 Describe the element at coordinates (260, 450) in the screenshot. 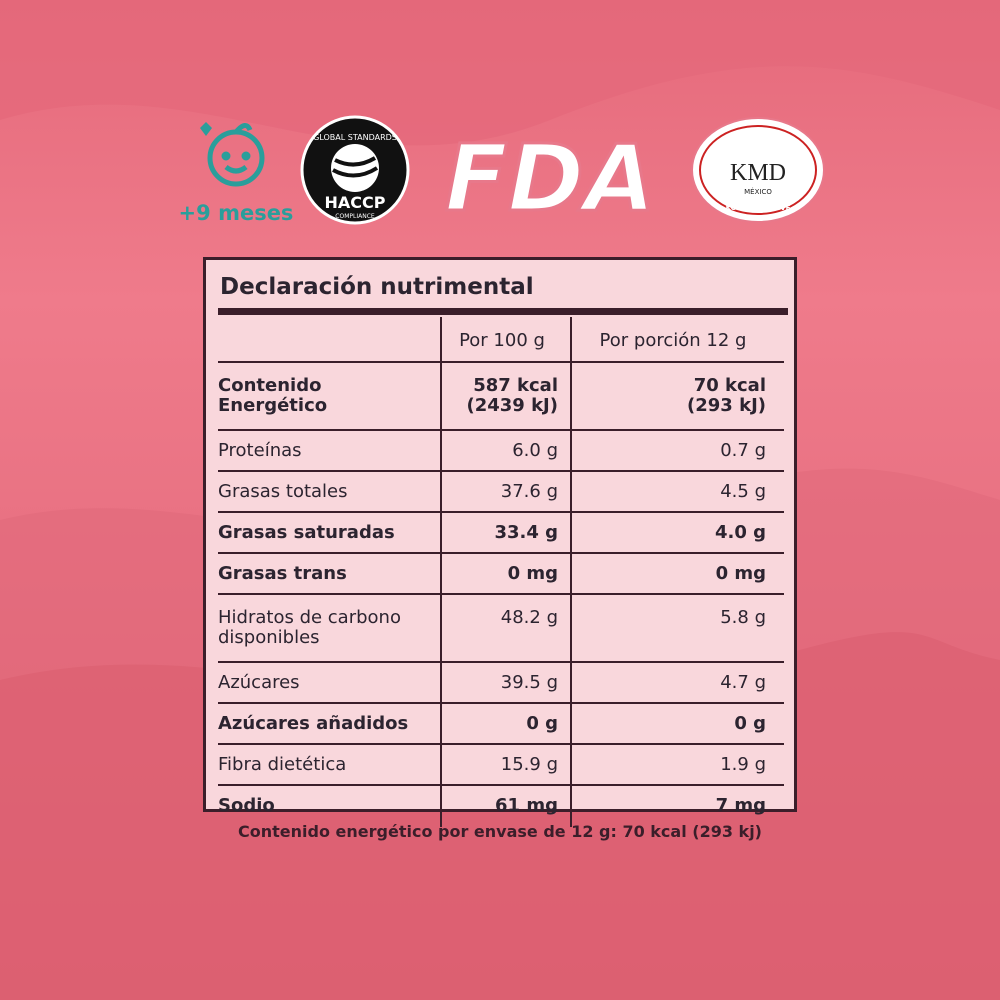

I see `row-label: Proteínas` at that location.